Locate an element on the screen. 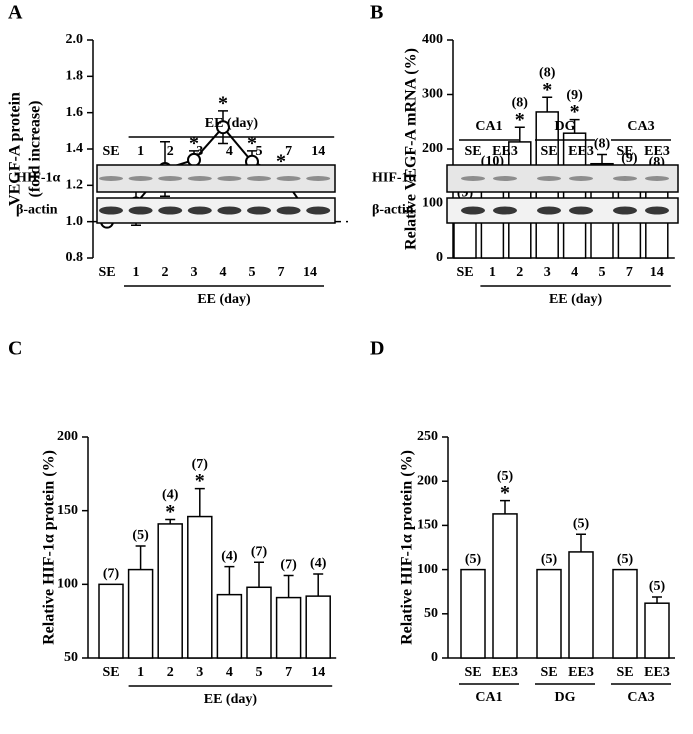  n-label: (8) is located at coordinates (520, 102).